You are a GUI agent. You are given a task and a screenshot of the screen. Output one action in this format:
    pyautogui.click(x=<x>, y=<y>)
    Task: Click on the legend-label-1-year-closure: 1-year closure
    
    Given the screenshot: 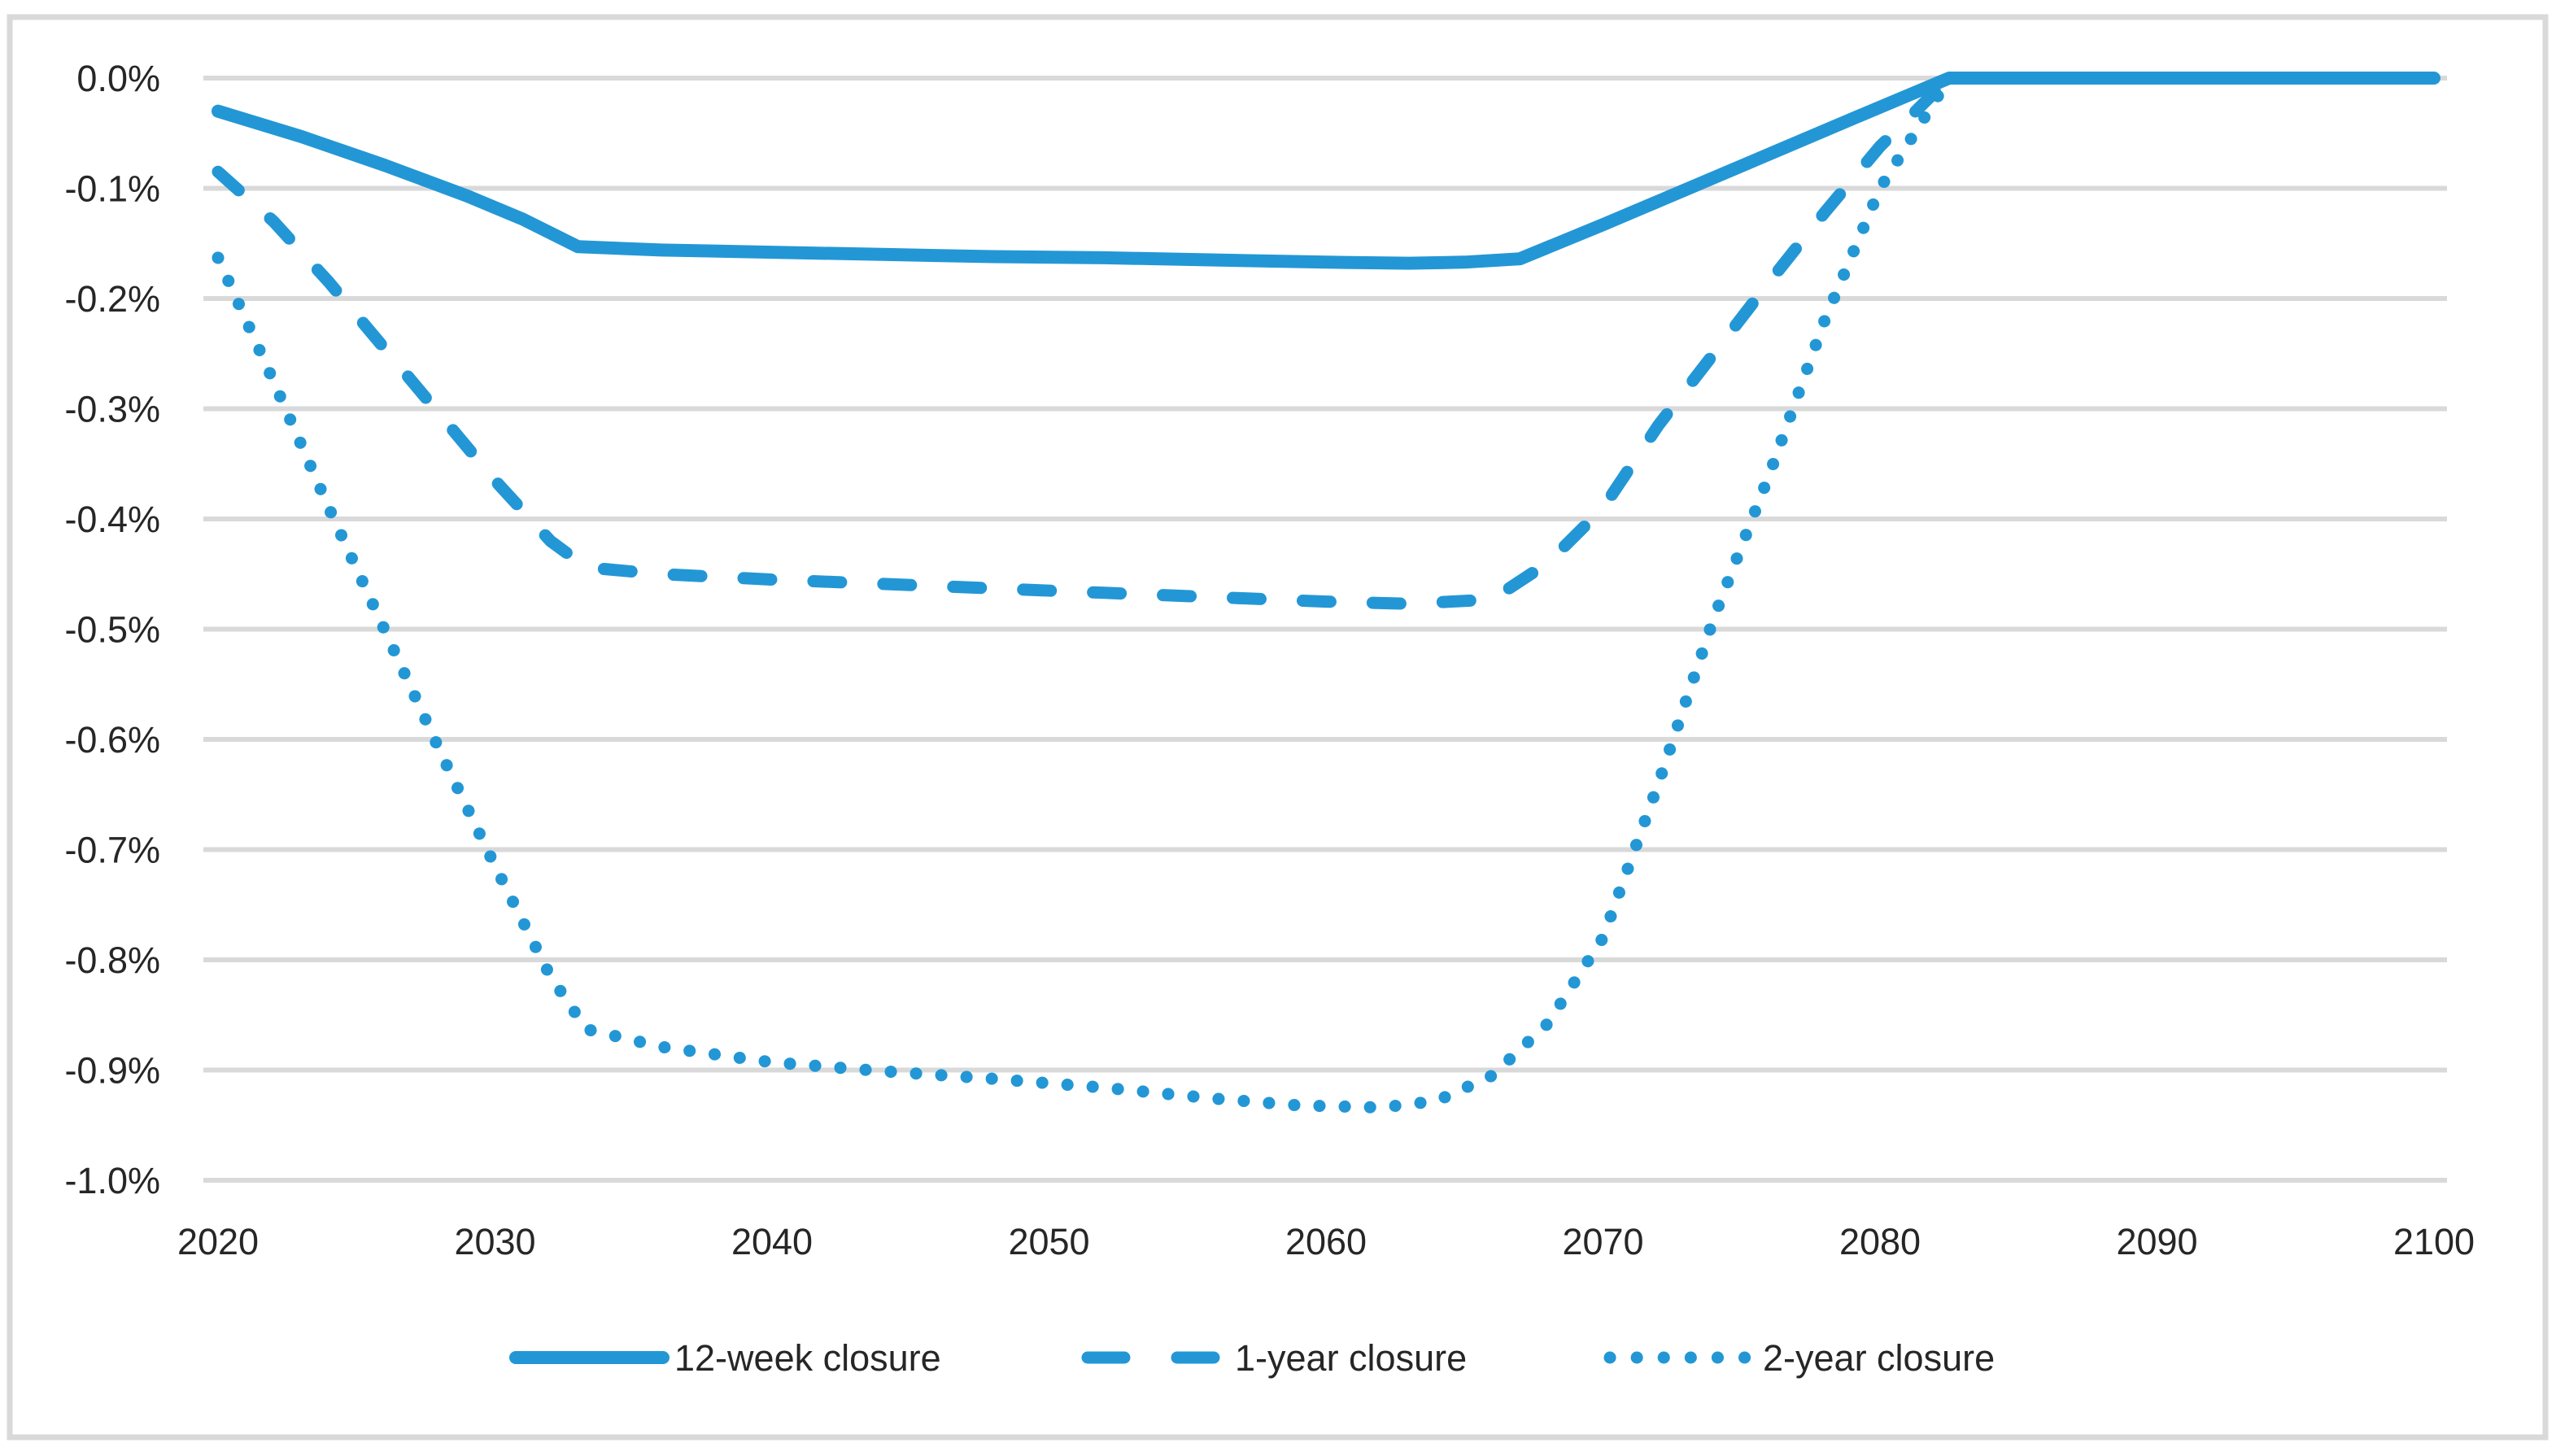 What is the action you would take?
    pyautogui.click(x=1351, y=1358)
    